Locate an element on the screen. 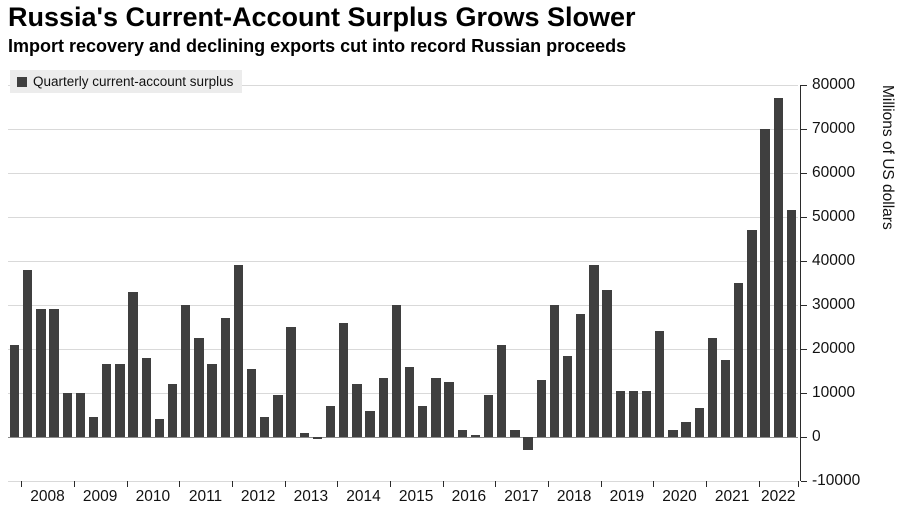  bar-2013-Q3 is located at coordinates (317, 438).